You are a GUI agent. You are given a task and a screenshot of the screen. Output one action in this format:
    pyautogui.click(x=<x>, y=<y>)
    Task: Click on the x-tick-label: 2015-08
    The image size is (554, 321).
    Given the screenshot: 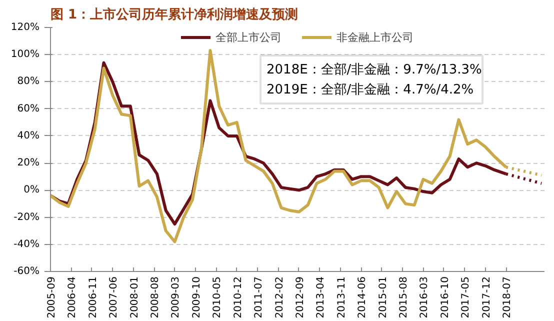 What is the action you would take?
    pyautogui.click(x=404, y=297)
    